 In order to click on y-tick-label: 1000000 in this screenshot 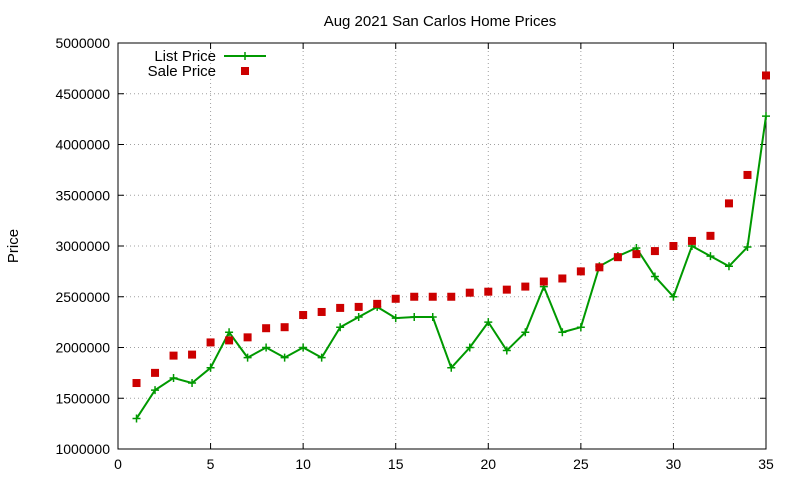, I will do `click(82, 449)`.